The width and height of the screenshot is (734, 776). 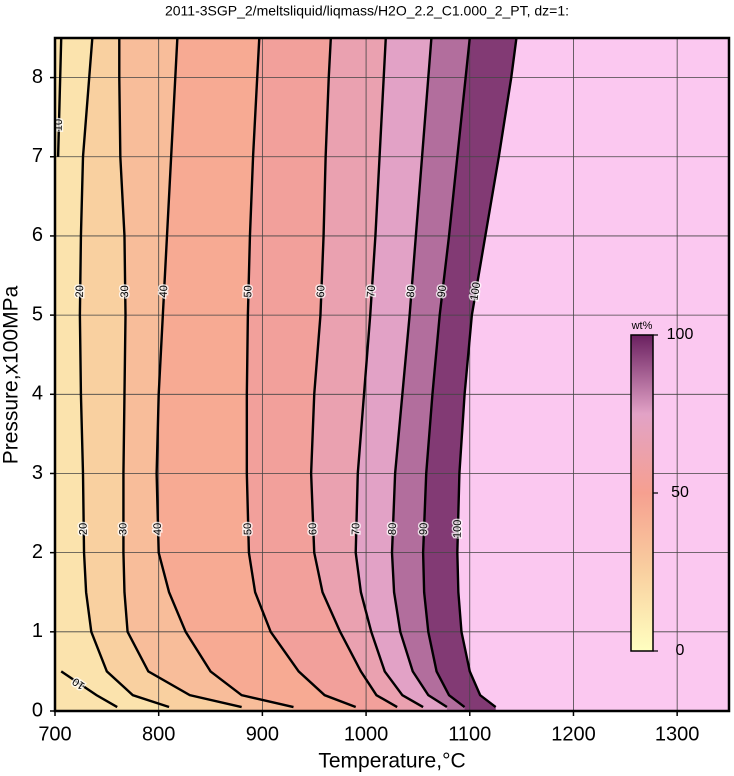 What do you see at coordinates (680, 650) in the screenshot?
I see `colorbar-tick-label: 0` at bounding box center [680, 650].